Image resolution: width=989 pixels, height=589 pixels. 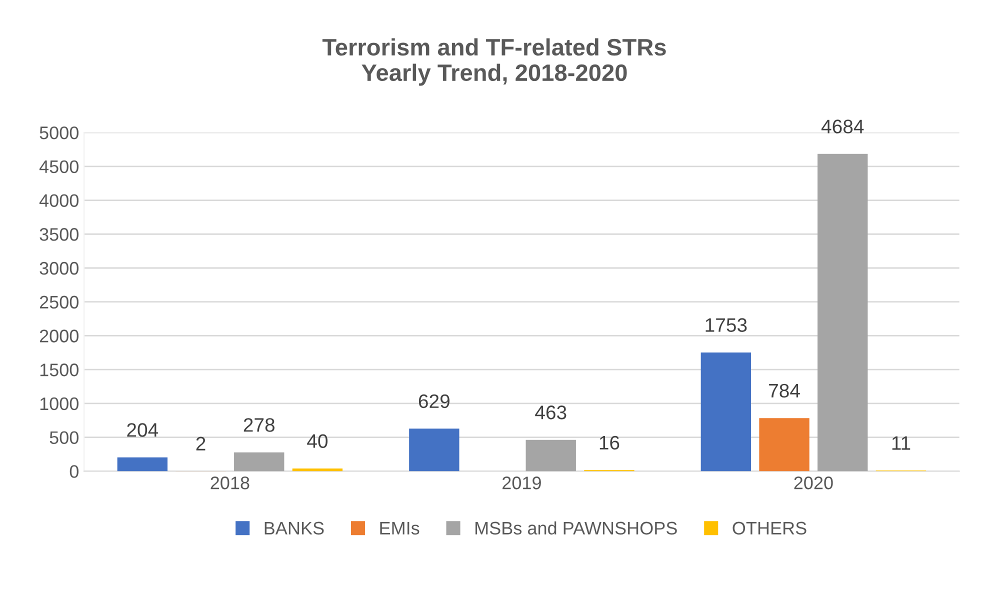 I want to click on data-label: 40, so click(x=317, y=441).